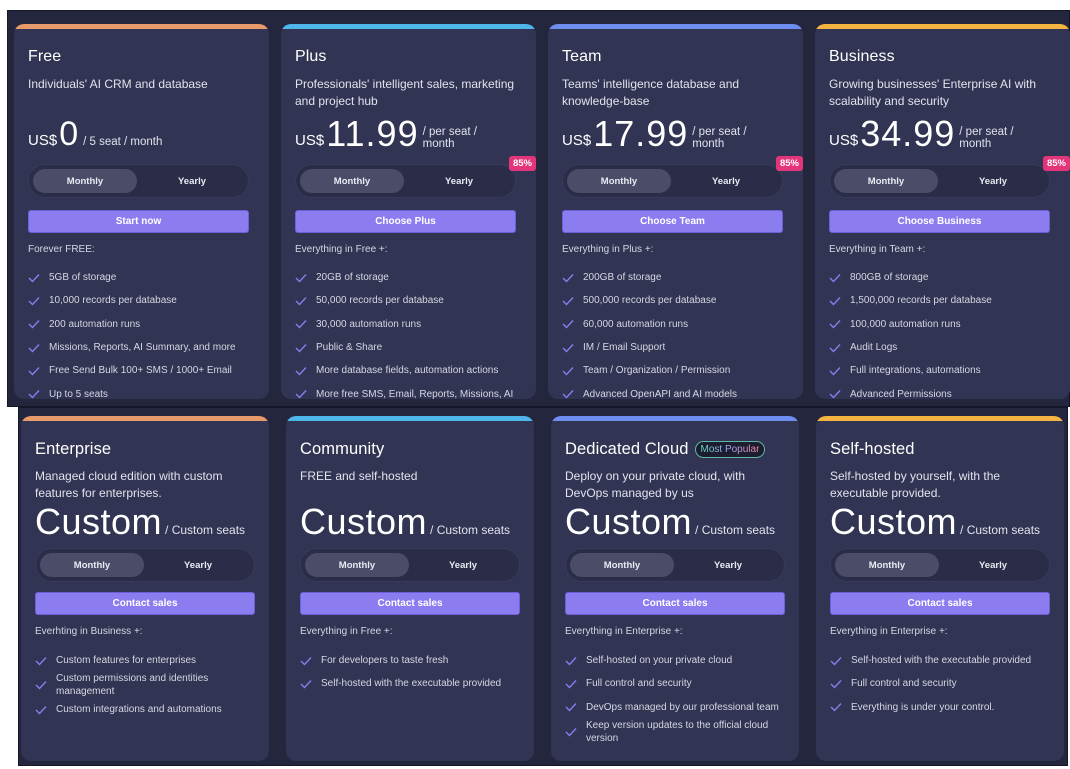 This screenshot has height=769, width=1070. I want to click on feature-text: Missions, Reports, AI Summary, and more, so click(142, 348).